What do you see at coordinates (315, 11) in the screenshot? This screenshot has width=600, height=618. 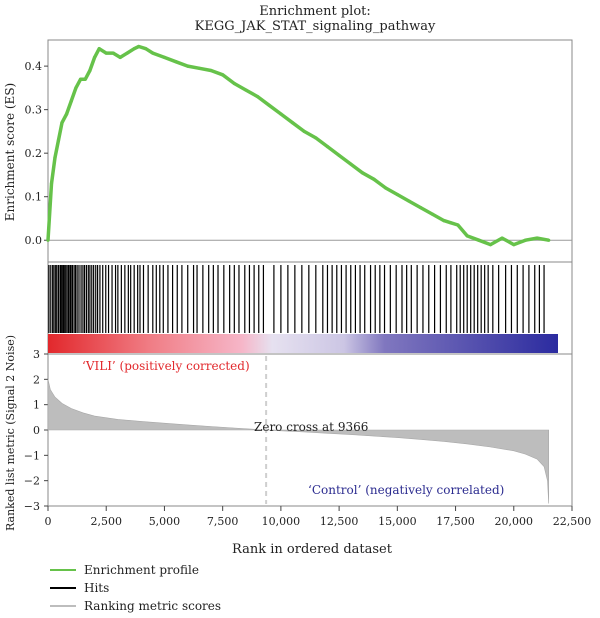 I see `chart-title-line1: Enrichment plot:` at bounding box center [315, 11].